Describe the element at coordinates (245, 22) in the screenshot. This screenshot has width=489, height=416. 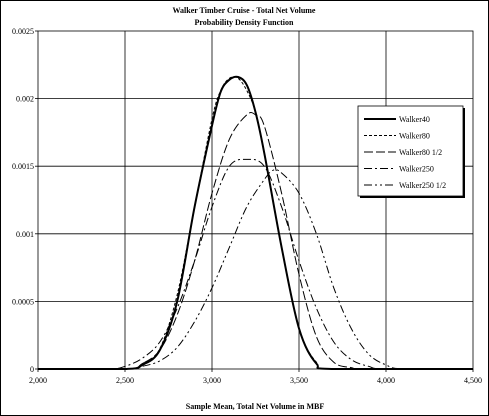
I see `chart-subtitle: Probability Density Function` at that location.